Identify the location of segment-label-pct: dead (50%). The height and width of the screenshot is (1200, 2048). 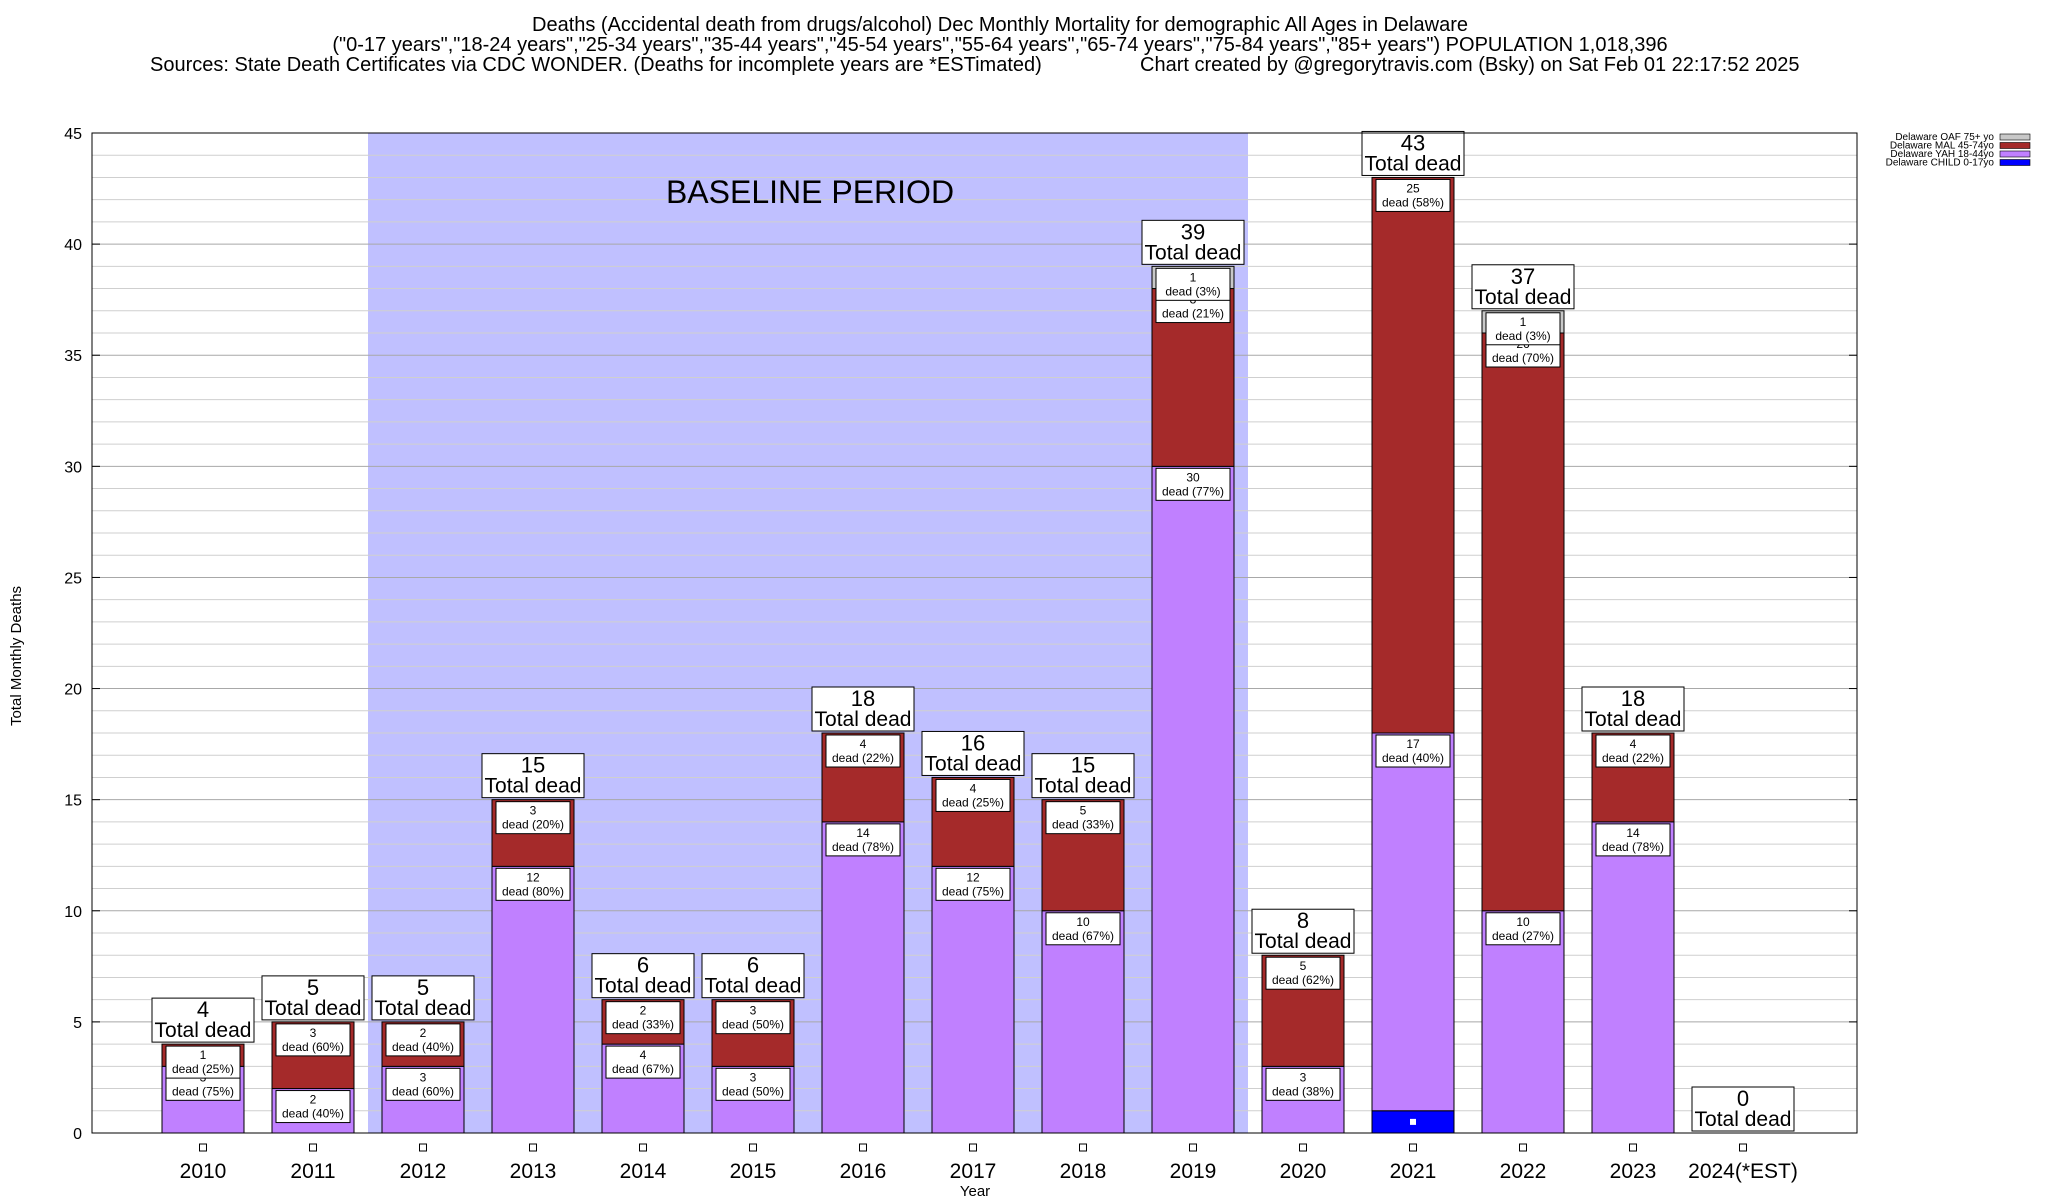
(753, 1025).